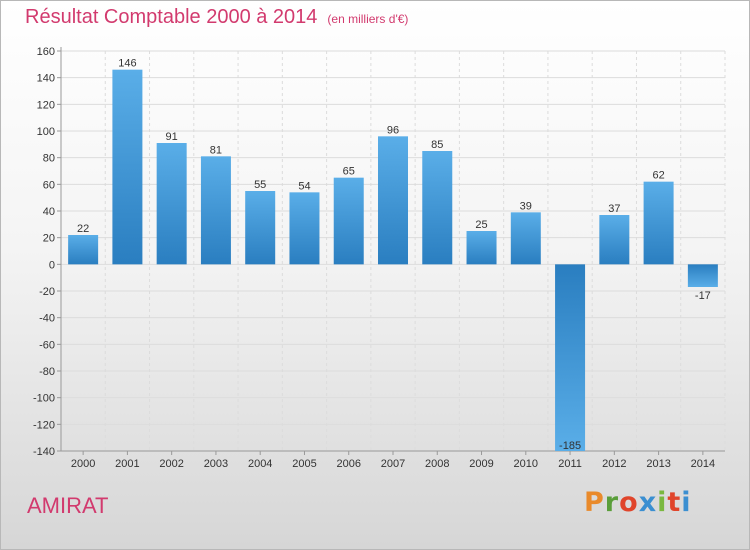 Image resolution: width=750 pixels, height=550 pixels. Describe the element at coordinates (216, 150) in the screenshot. I see `data-label: 81` at that location.